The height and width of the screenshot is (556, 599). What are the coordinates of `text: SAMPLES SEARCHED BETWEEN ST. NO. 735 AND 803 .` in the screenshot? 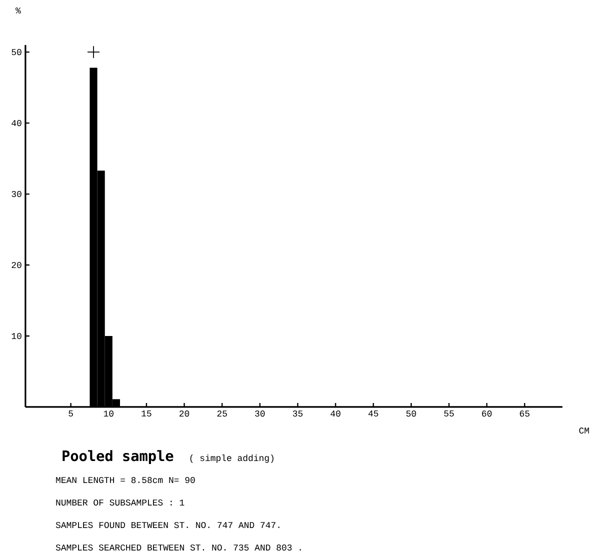 It's located at (178, 547).